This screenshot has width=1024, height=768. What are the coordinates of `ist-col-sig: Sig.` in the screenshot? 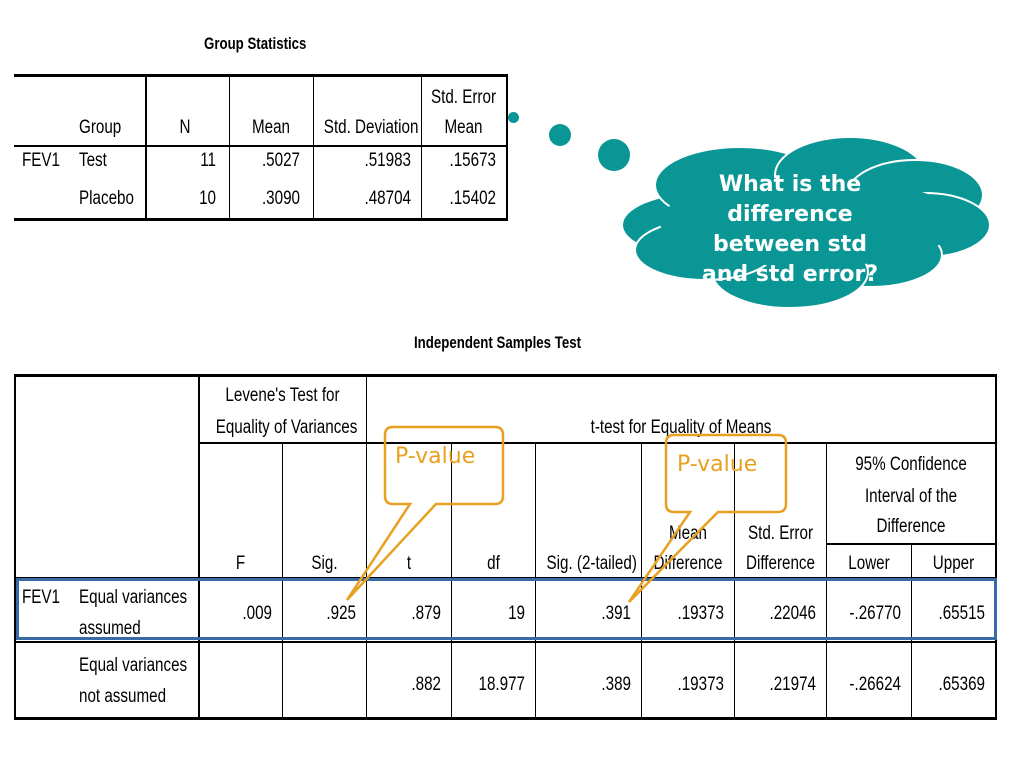 It's located at (324, 563).